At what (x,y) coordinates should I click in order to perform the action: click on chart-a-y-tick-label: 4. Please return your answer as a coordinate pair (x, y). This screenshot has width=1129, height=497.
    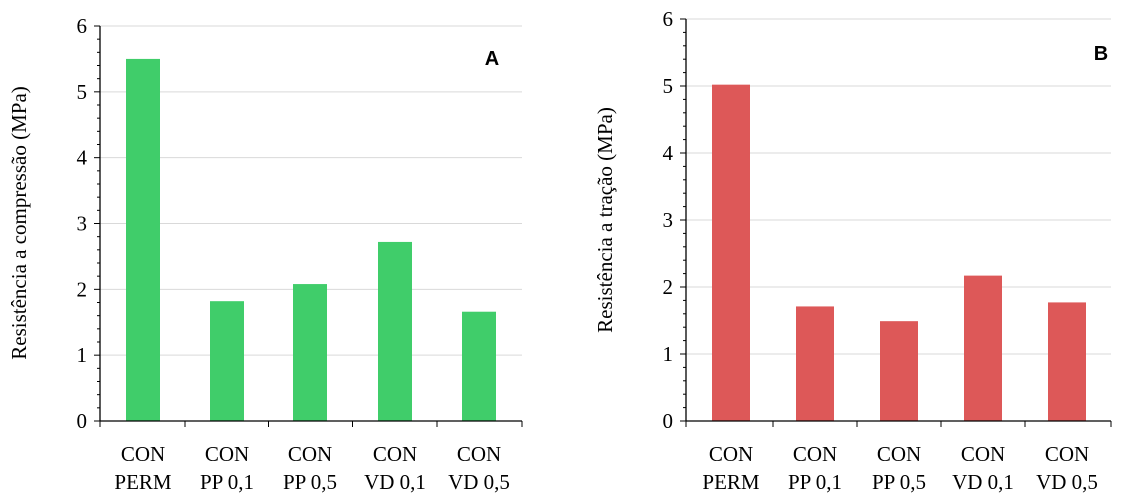
    Looking at the image, I should click on (82, 158).